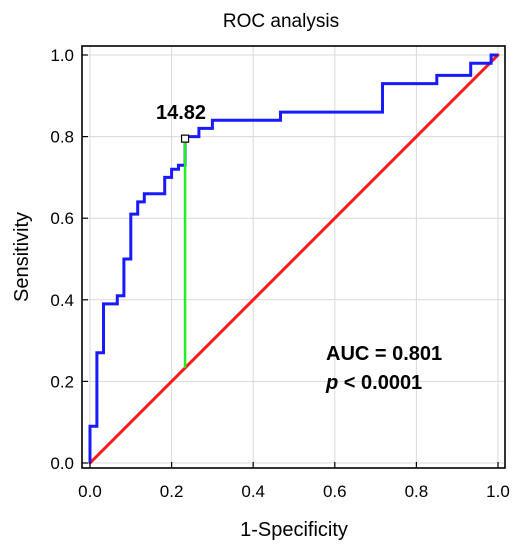 The width and height of the screenshot is (524, 555). What do you see at coordinates (62, 300) in the screenshot?
I see `y-tick-label: 0.4` at bounding box center [62, 300].